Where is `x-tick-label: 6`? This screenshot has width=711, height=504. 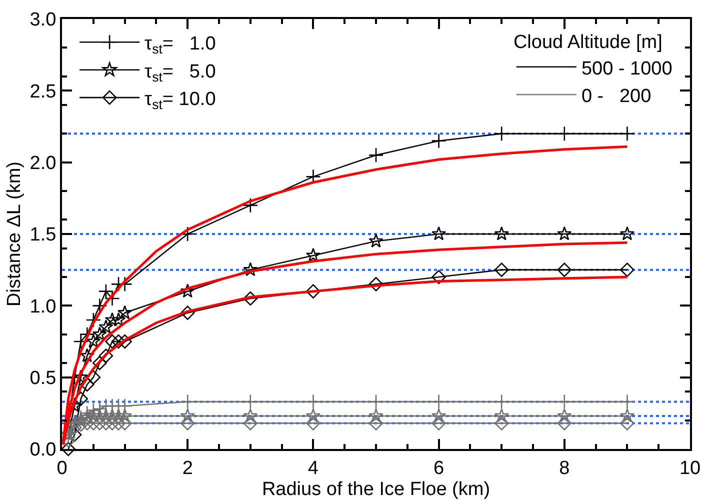 x-tick-label: 6 is located at coordinates (439, 468).